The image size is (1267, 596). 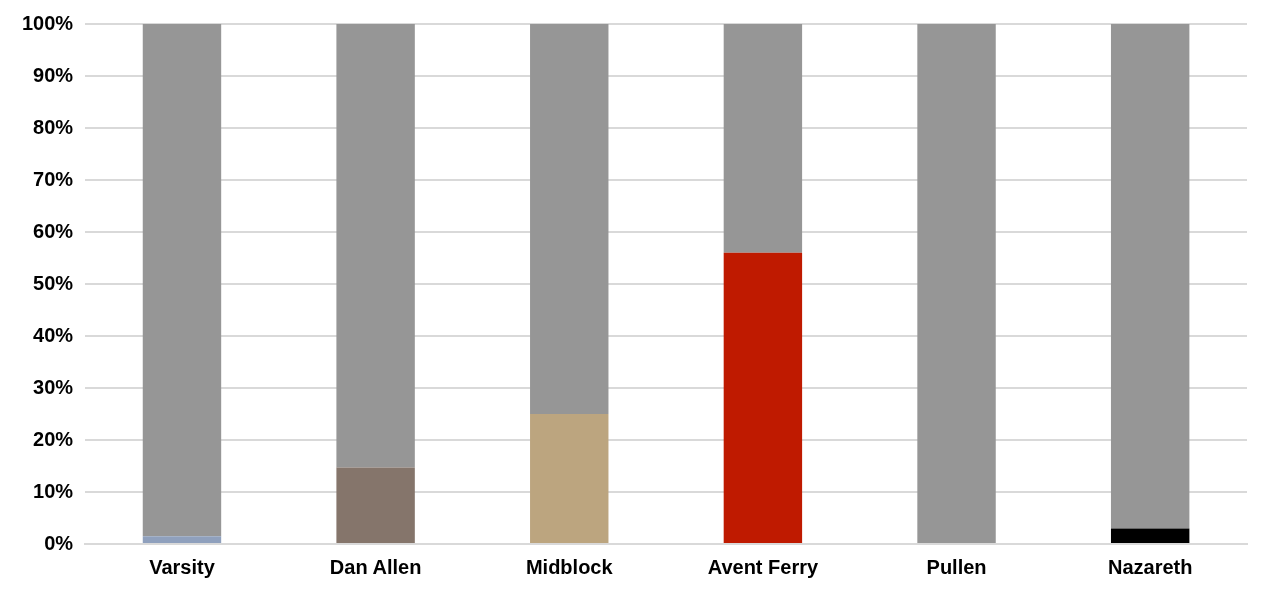 What do you see at coordinates (53, 282) in the screenshot?
I see `y-tick-label: 50%` at bounding box center [53, 282].